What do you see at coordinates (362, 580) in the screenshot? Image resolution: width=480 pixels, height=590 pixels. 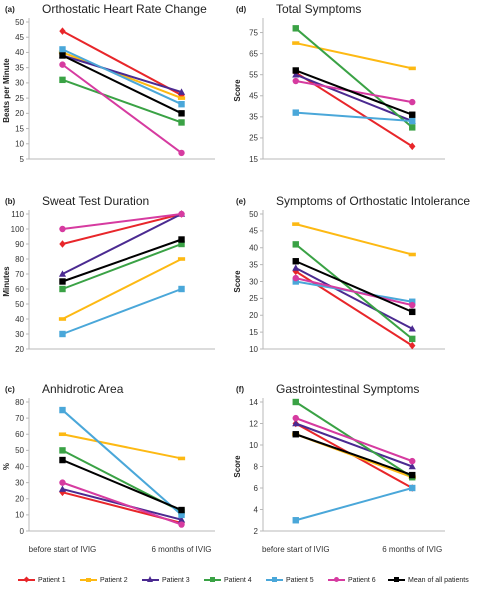 I see `legend-label: Patient 6` at bounding box center [362, 580].